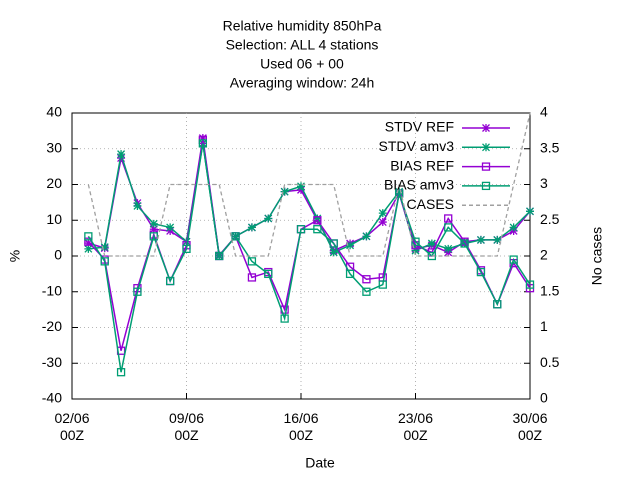 This screenshot has width=640, height=480. I want to click on chart-title: Relative humidity 850hPa, so click(302, 26).